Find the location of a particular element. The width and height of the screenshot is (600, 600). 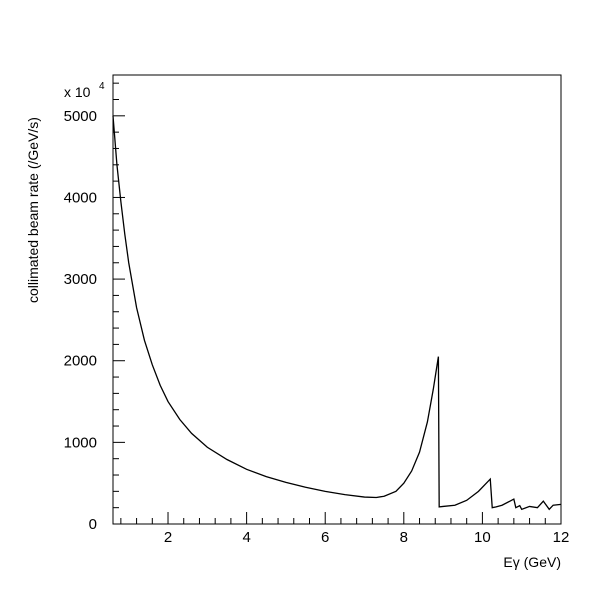

x-tick-label: 10 is located at coordinates (482, 537).